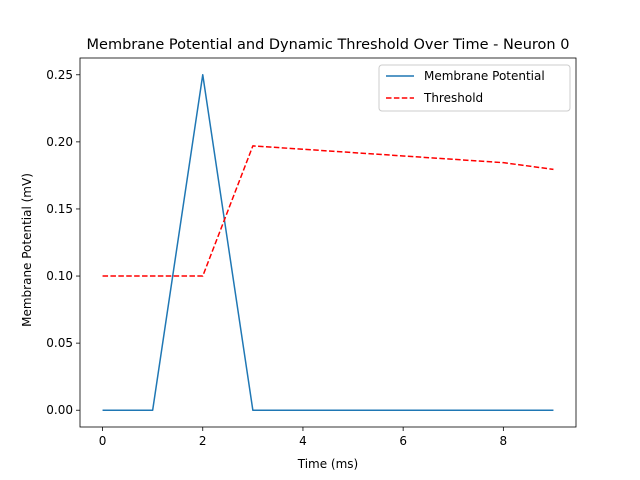  What do you see at coordinates (403, 441) in the screenshot?
I see `x-tick-label: 6` at bounding box center [403, 441].